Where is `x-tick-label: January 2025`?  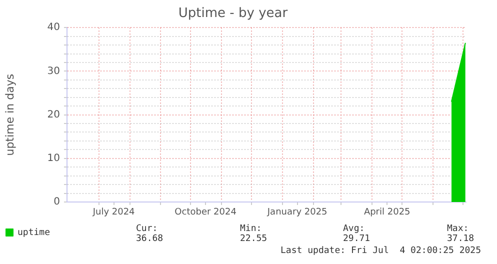
x-tick-label: January 2025 is located at coordinates (297, 213).